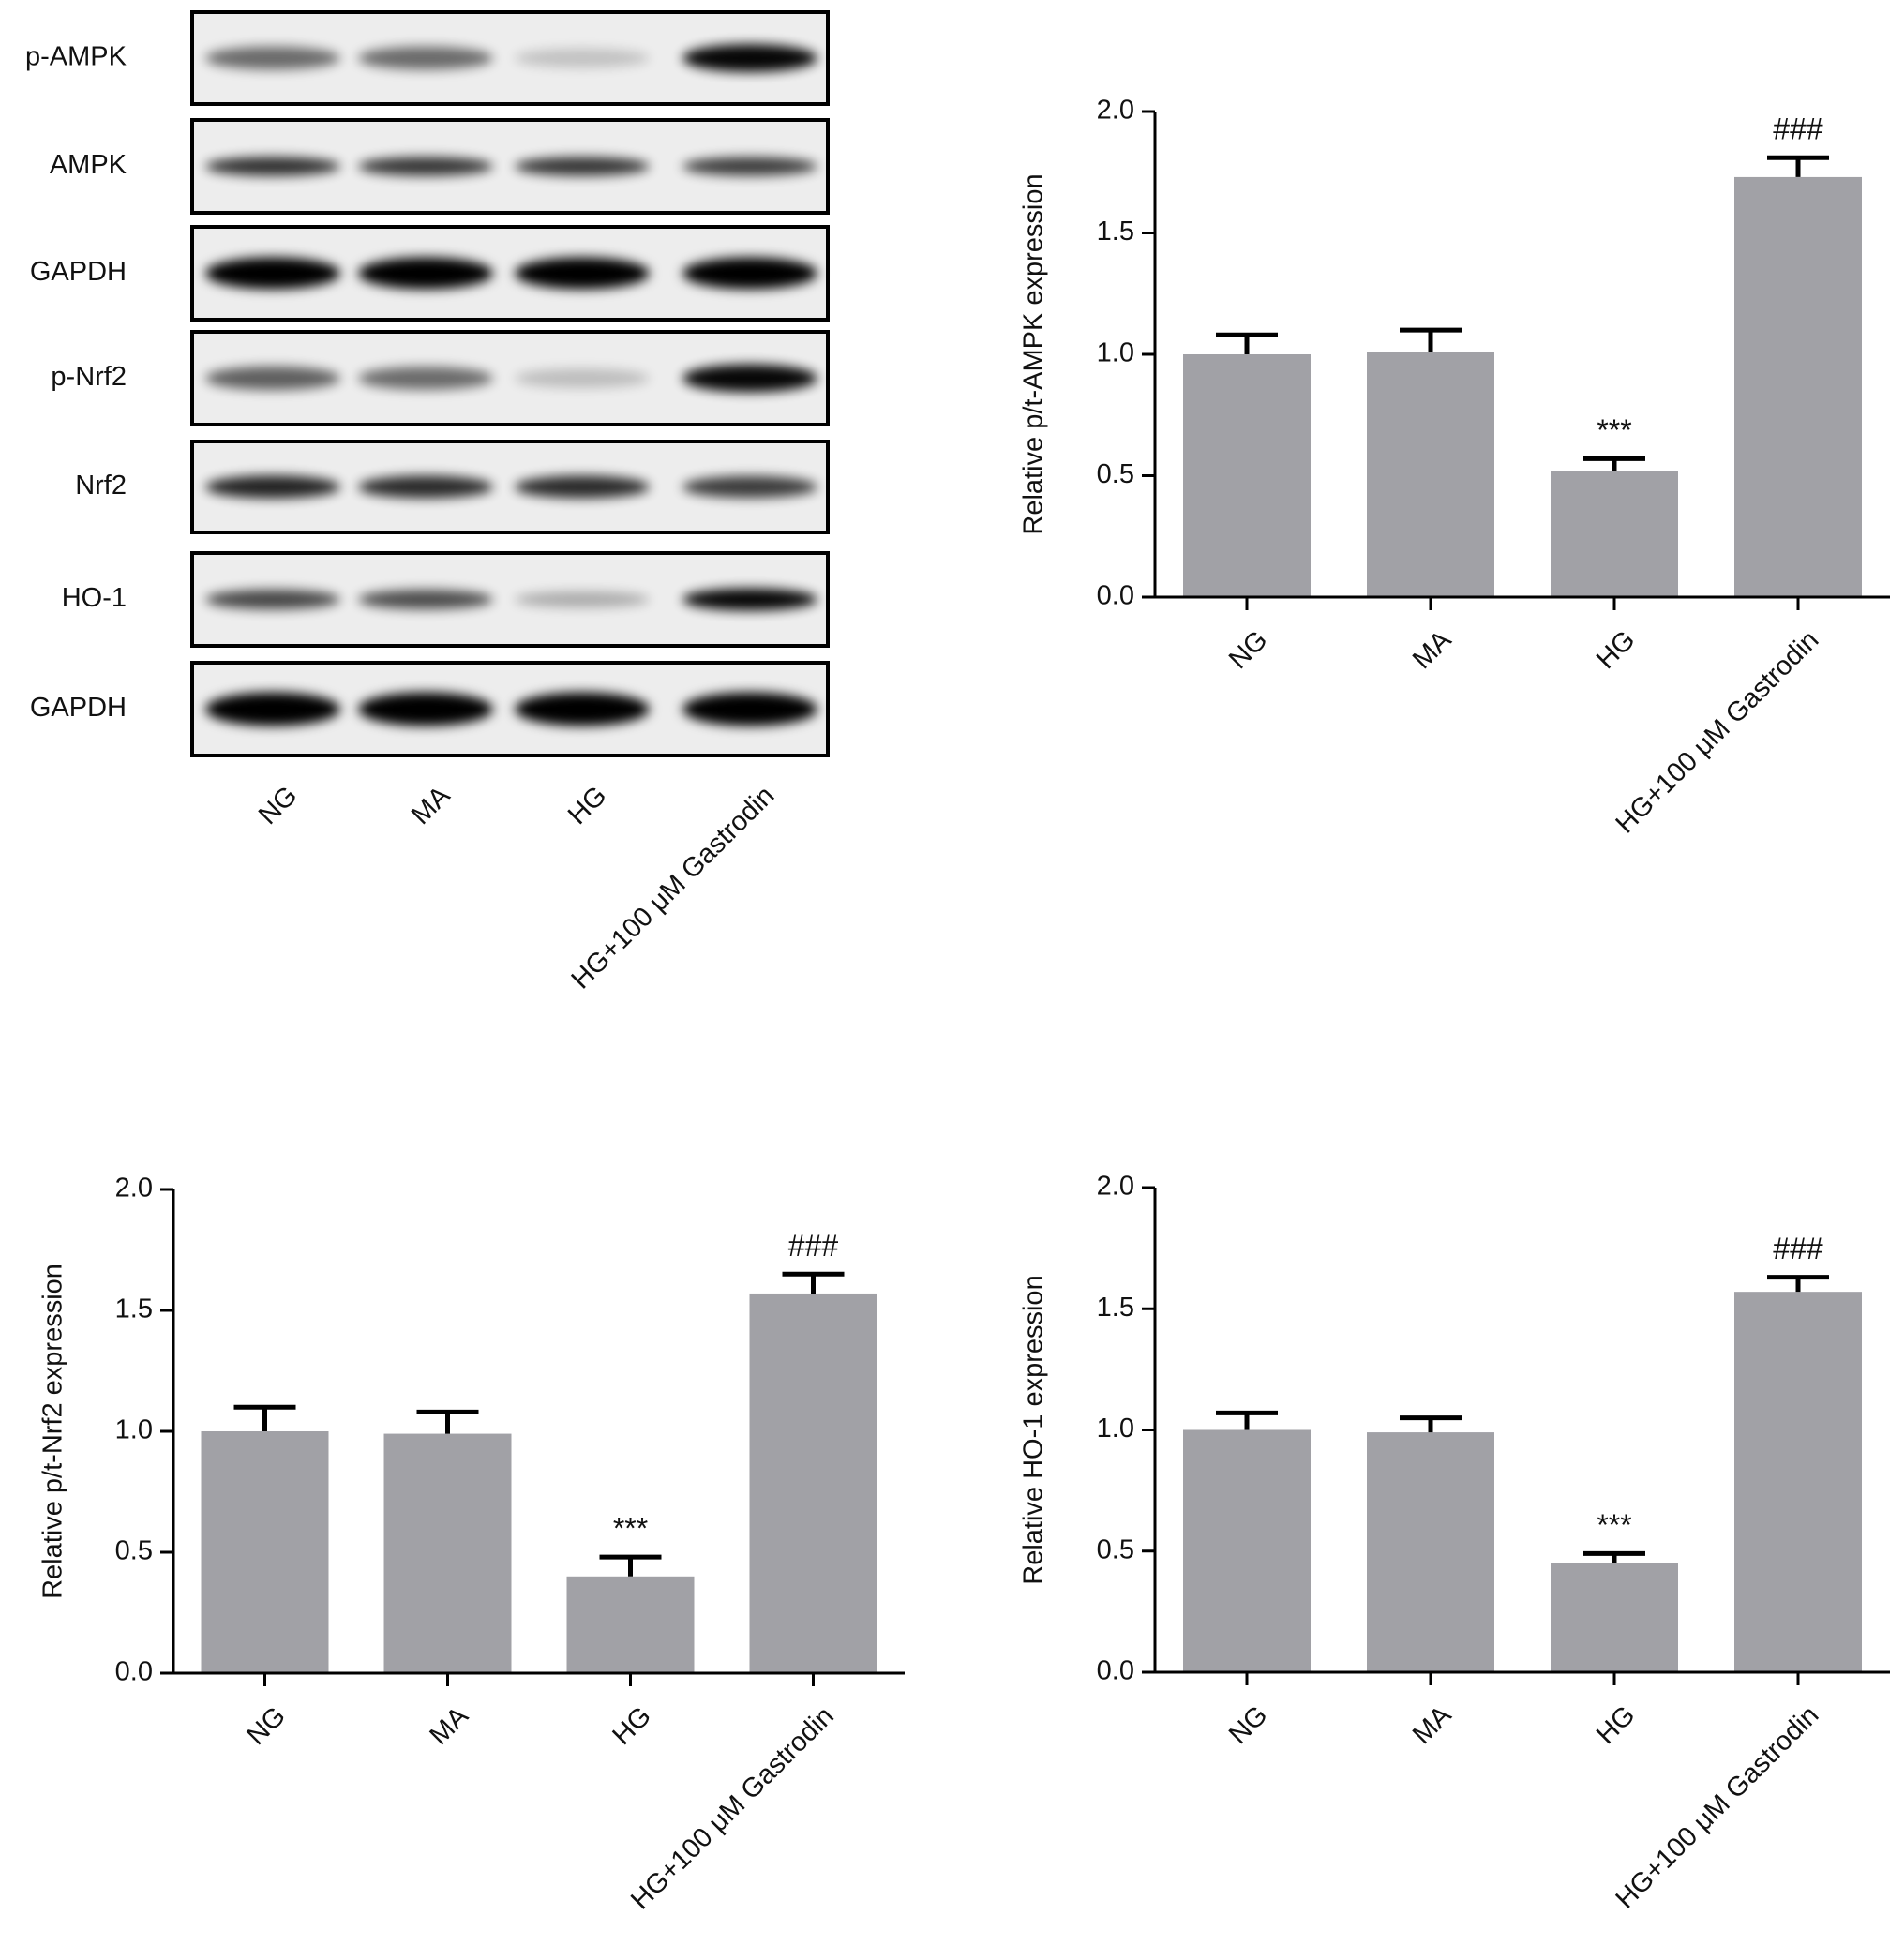  Describe the element at coordinates (1034, 1429) in the screenshot. I see `y-axis-label: Relative HO-1 expression` at that location.